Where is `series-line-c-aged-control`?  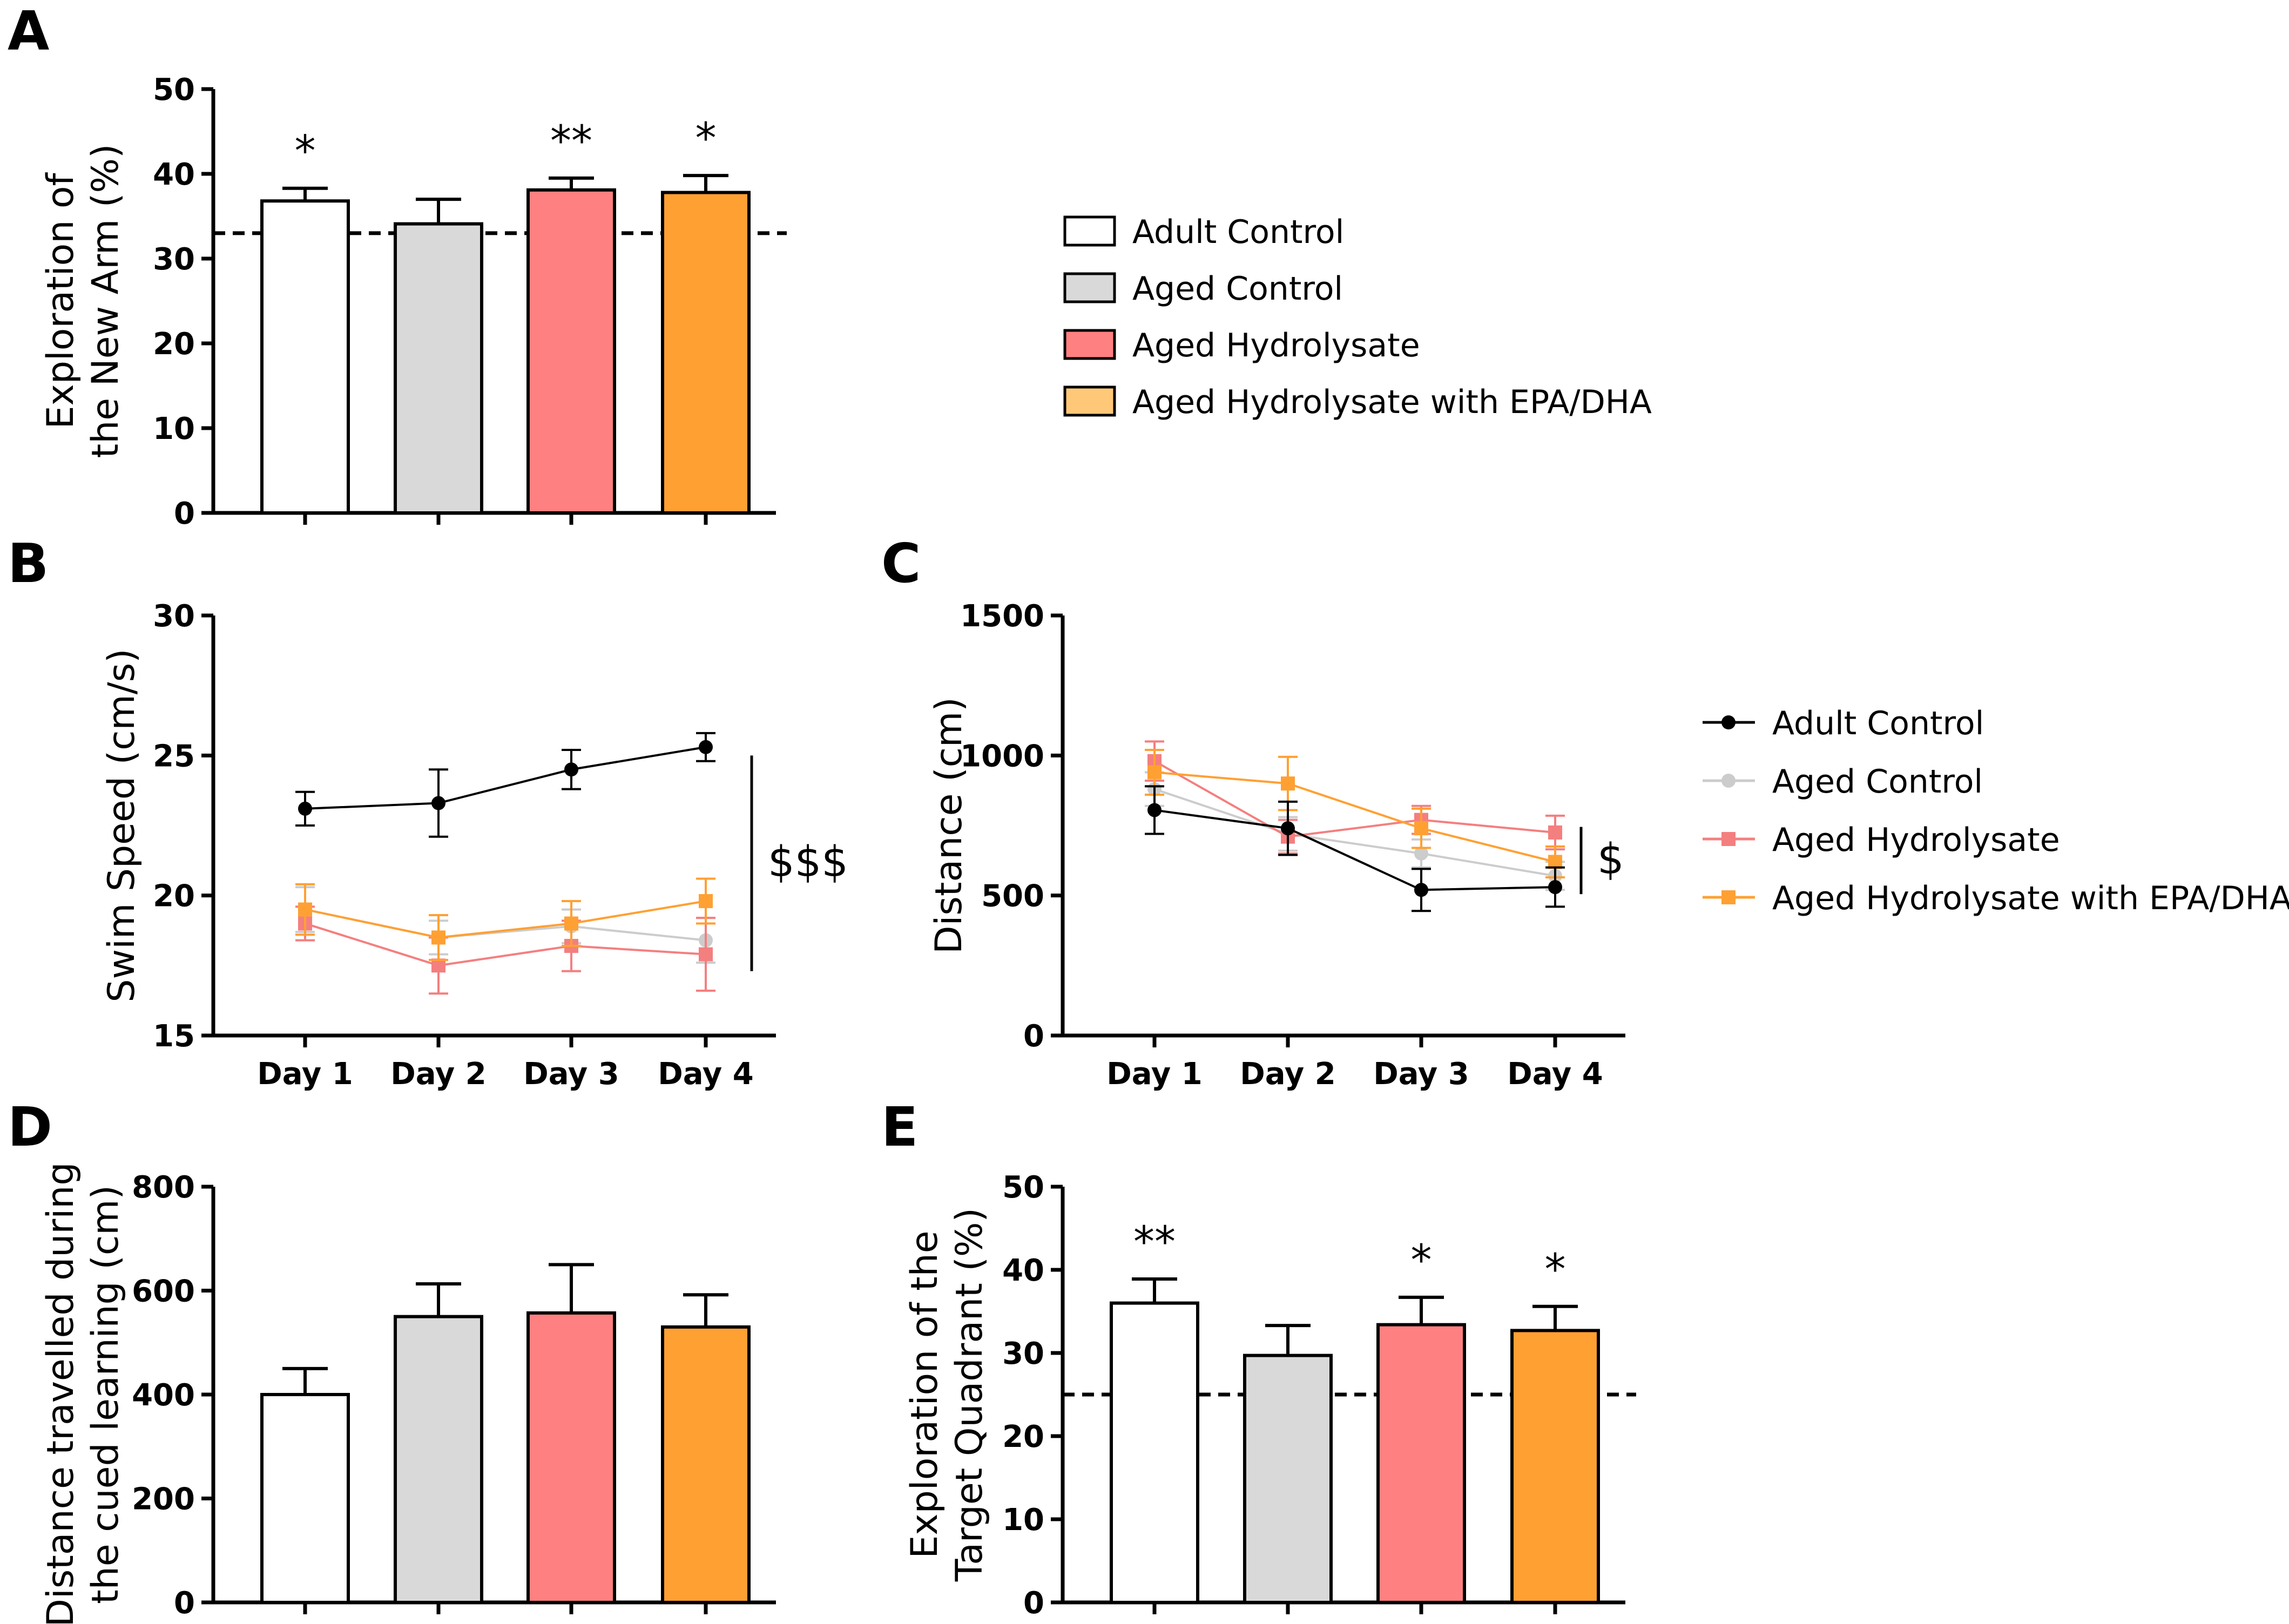 series-line-c-aged-control is located at coordinates (1355, 832).